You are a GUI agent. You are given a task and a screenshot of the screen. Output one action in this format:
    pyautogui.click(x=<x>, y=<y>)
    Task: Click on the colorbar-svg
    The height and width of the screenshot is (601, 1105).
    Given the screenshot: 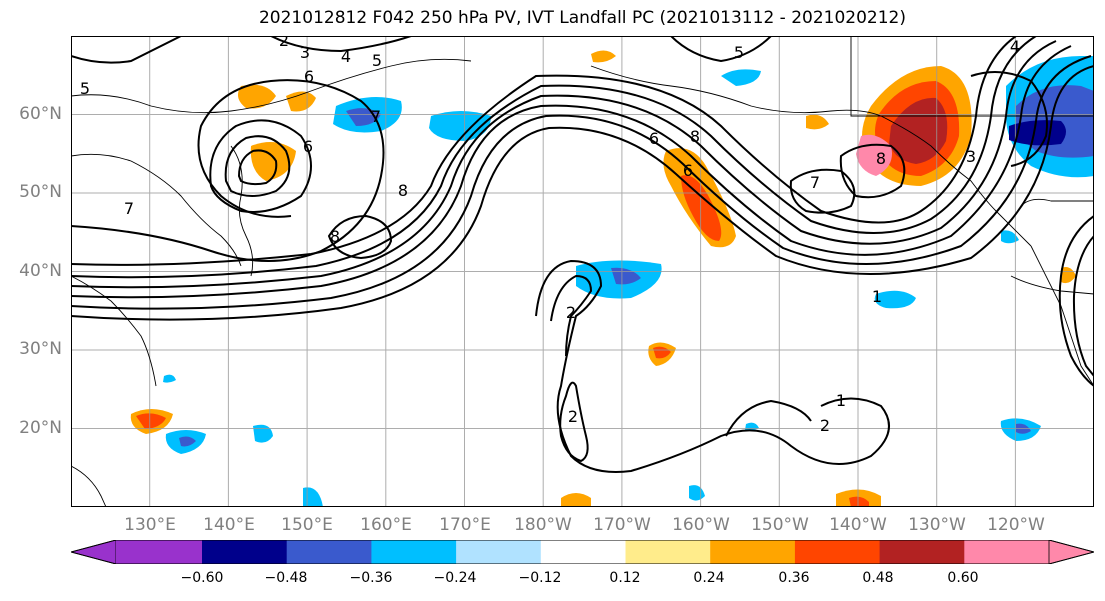 What is the action you would take?
    pyautogui.click(x=582, y=552)
    